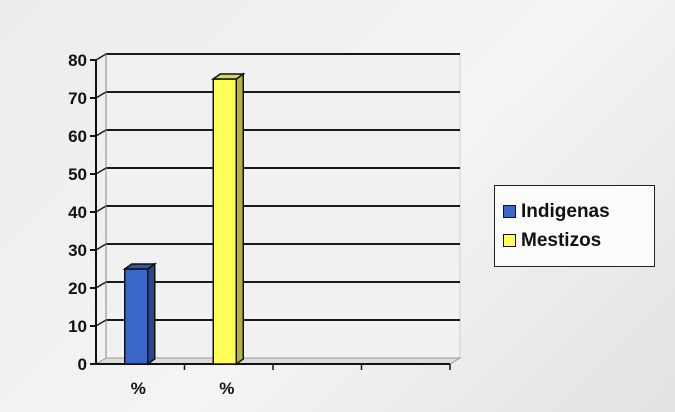 This screenshot has width=675, height=412. What do you see at coordinates (77, 326) in the screenshot?
I see `y-tick-label: 10` at bounding box center [77, 326].